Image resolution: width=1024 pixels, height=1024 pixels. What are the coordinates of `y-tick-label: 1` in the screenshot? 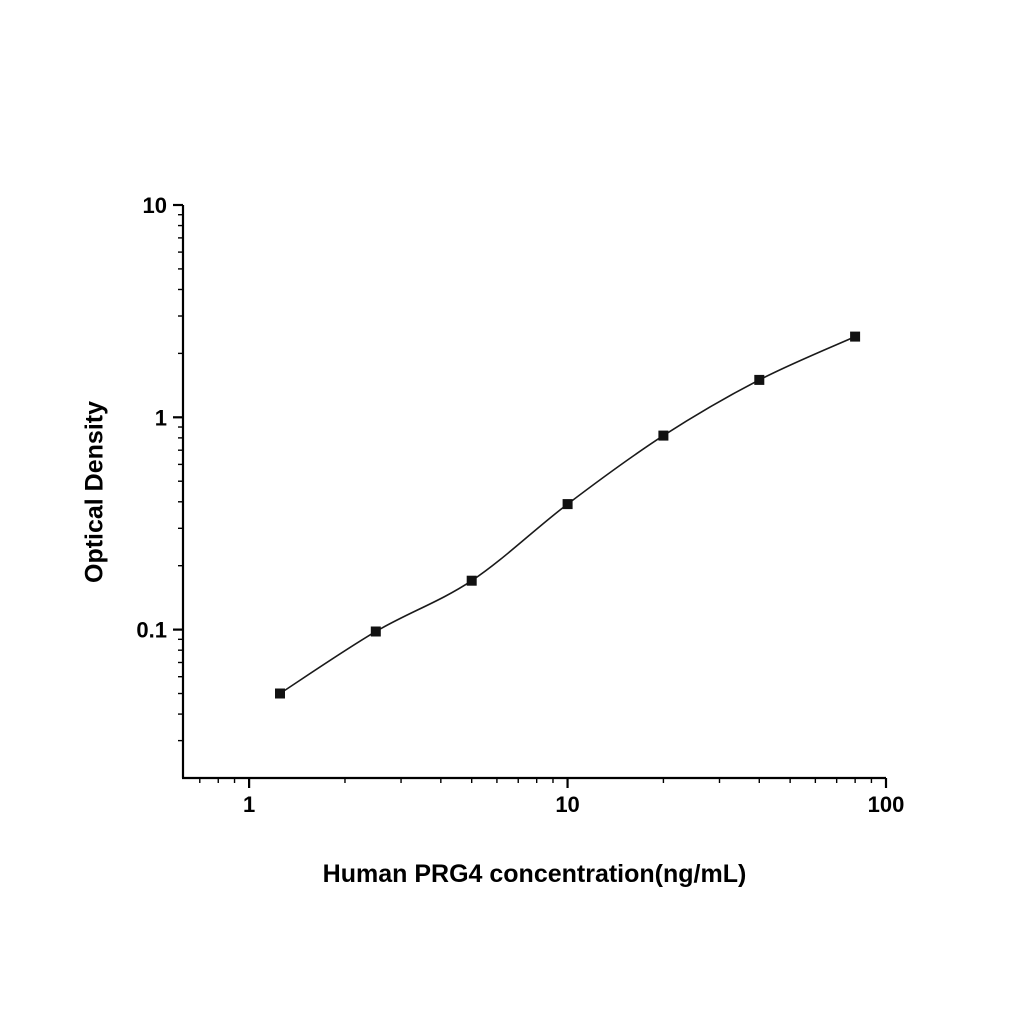 It's located at (161, 417).